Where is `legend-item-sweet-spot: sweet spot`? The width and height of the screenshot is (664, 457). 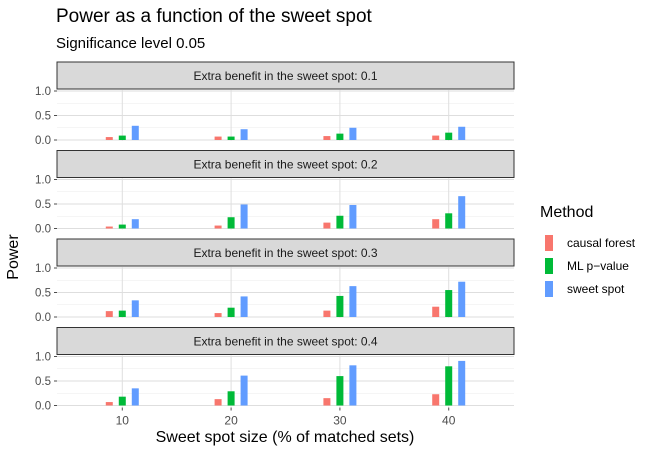
legend-item-sweet-spot: sweet spot is located at coordinates (587, 288).